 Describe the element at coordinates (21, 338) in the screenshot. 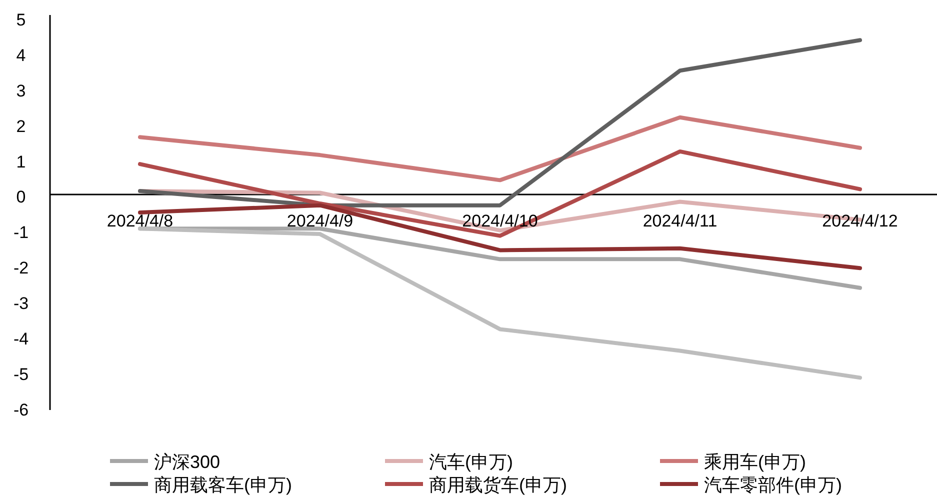

I see `y-tick-label: -4` at that location.